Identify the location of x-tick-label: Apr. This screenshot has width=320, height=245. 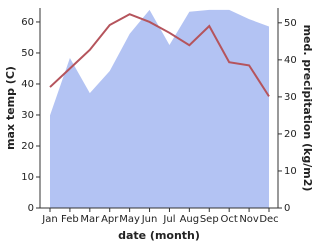
(110, 219).